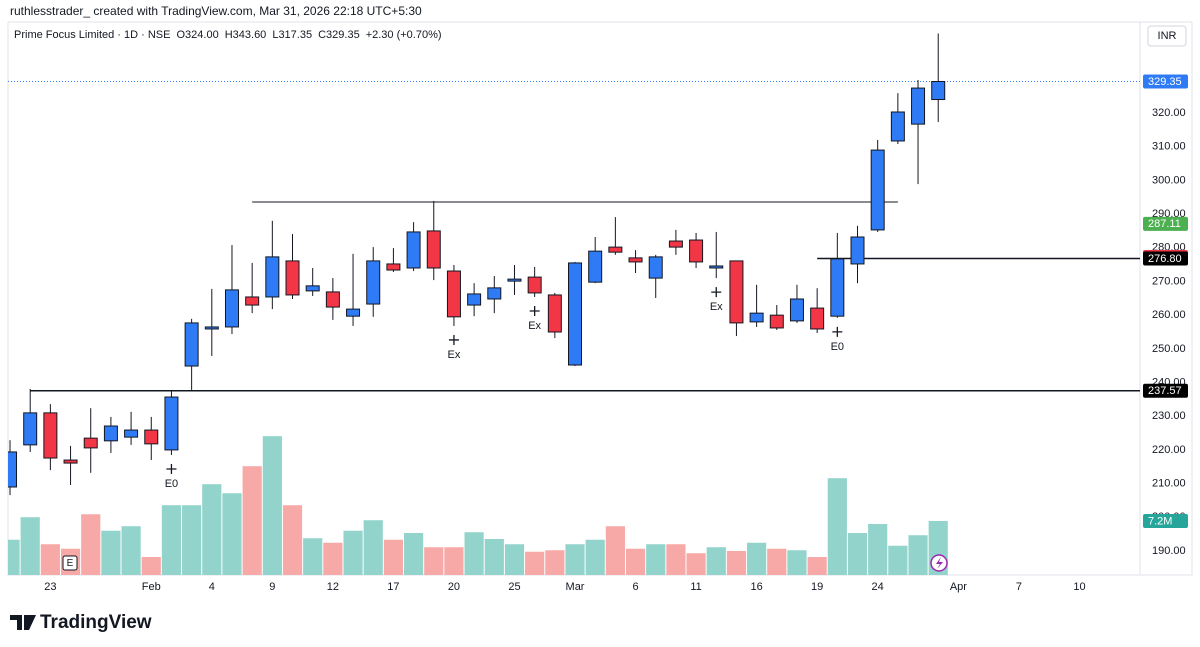  Describe the element at coordinates (322, 35) in the screenshot. I see `legend-field-label: C` at that location.